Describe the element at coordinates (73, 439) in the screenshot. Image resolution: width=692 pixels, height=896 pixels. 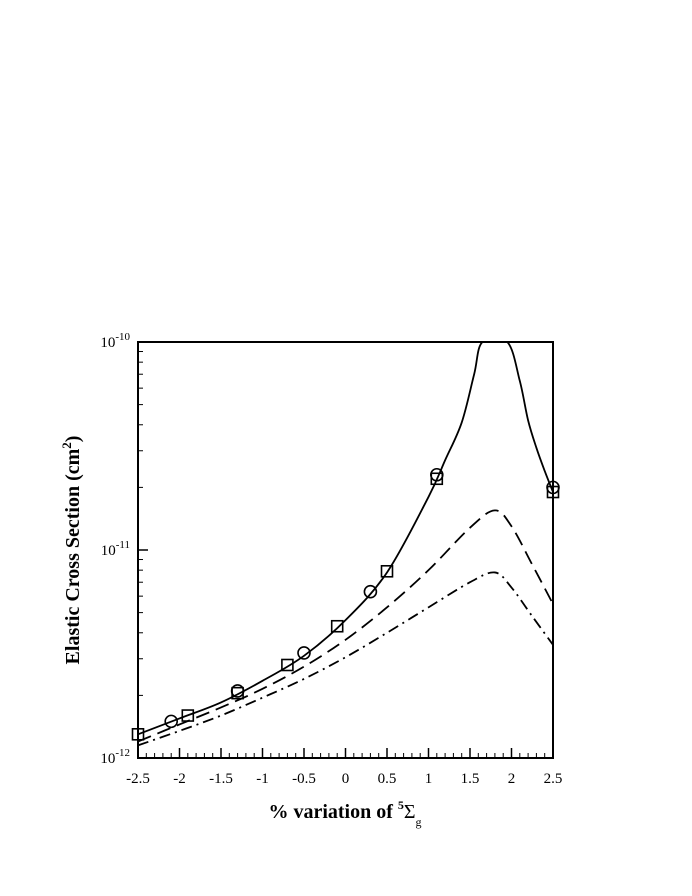
I see `y-axis-title-suffix: )` at that location.